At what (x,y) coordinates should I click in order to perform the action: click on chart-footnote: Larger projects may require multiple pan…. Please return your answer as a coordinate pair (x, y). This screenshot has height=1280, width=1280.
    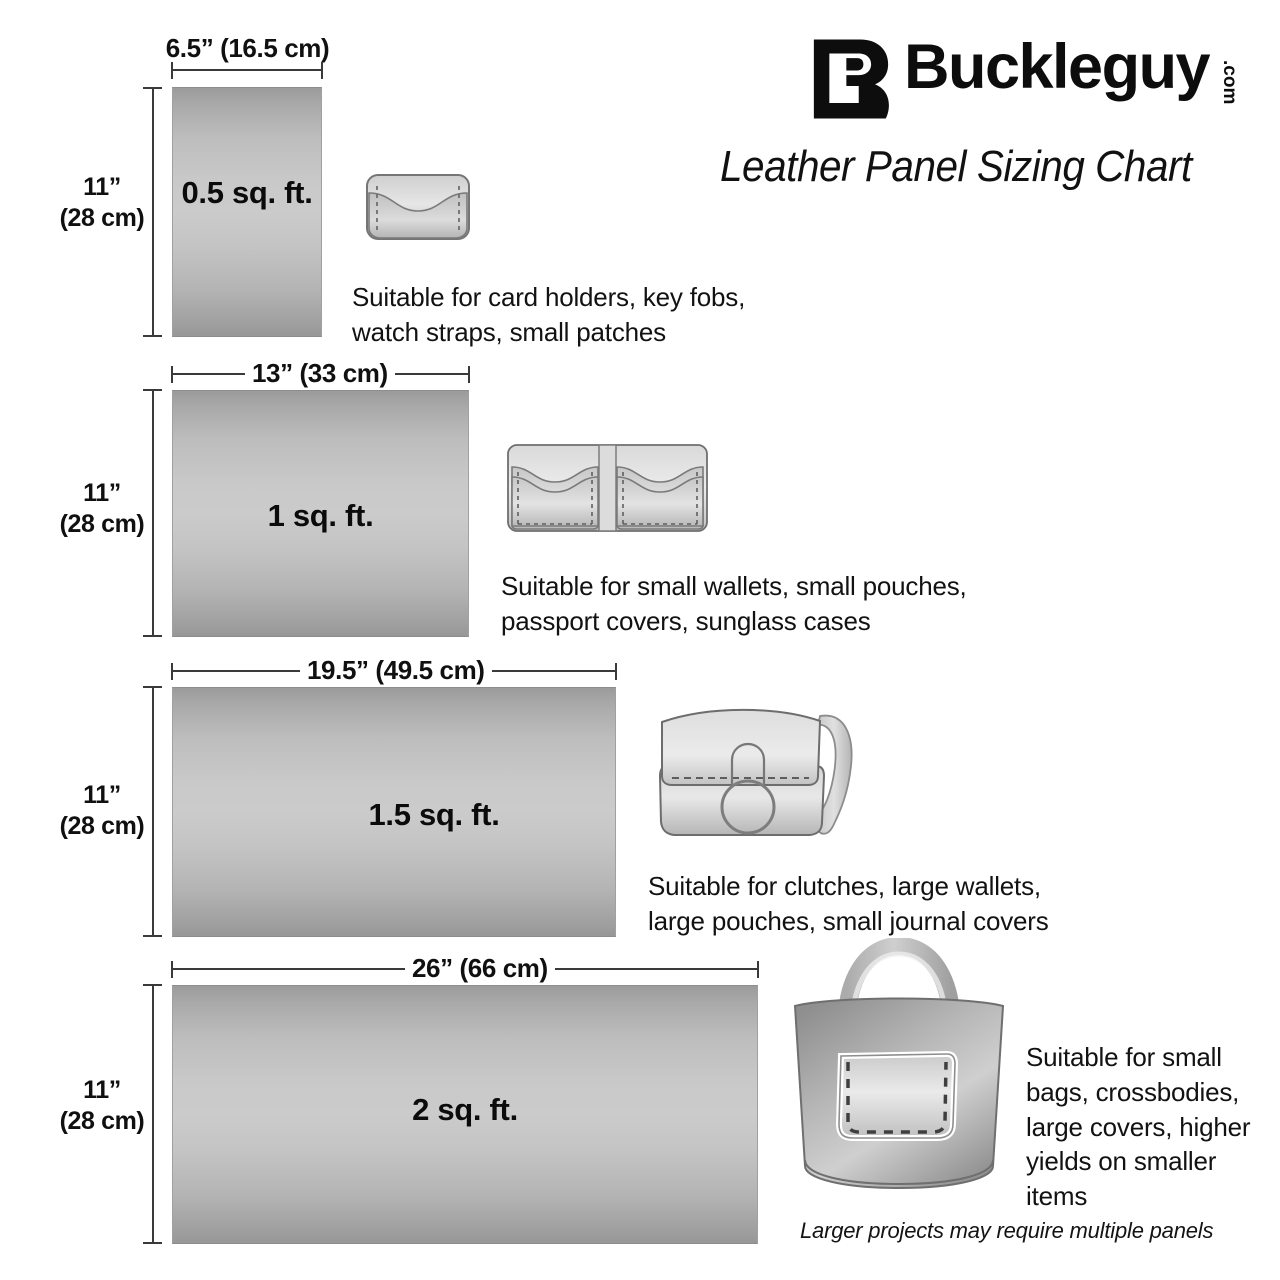
    Looking at the image, I should click on (1007, 1230).